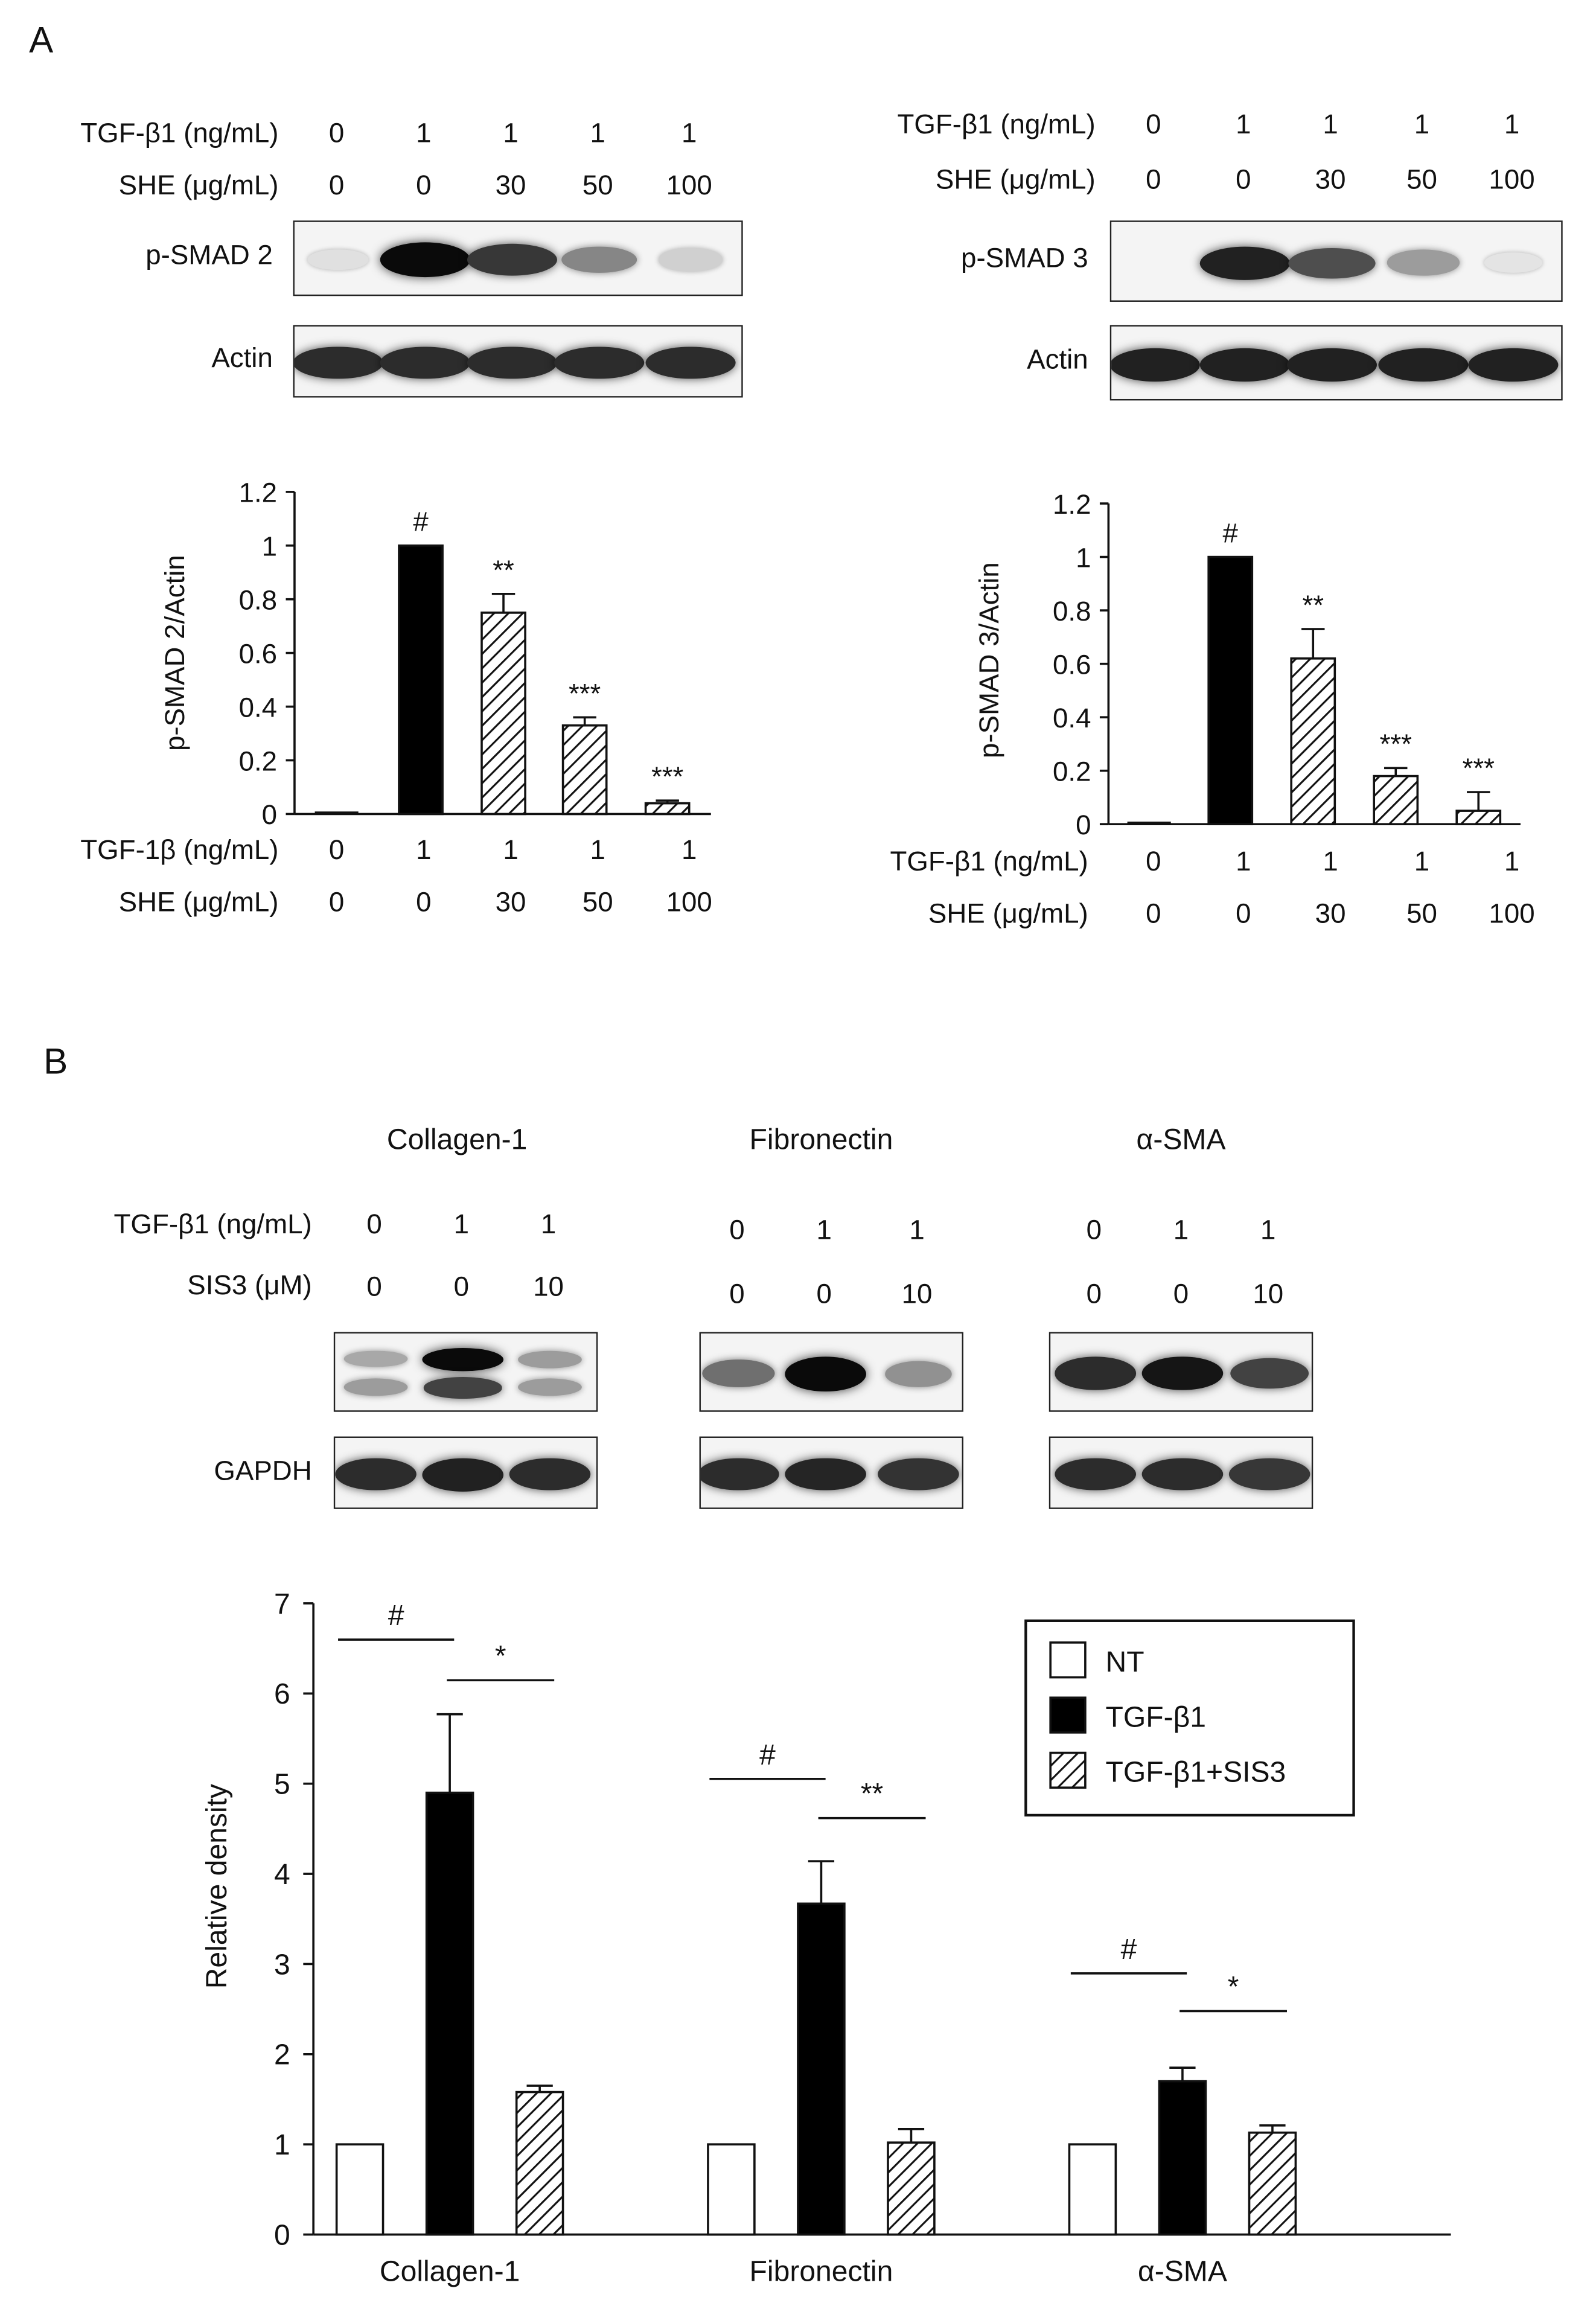 This screenshot has height=2300, width=1596. I want to click on a-right-bottom-row-label: SHE (μg/mL), so click(1008, 914).